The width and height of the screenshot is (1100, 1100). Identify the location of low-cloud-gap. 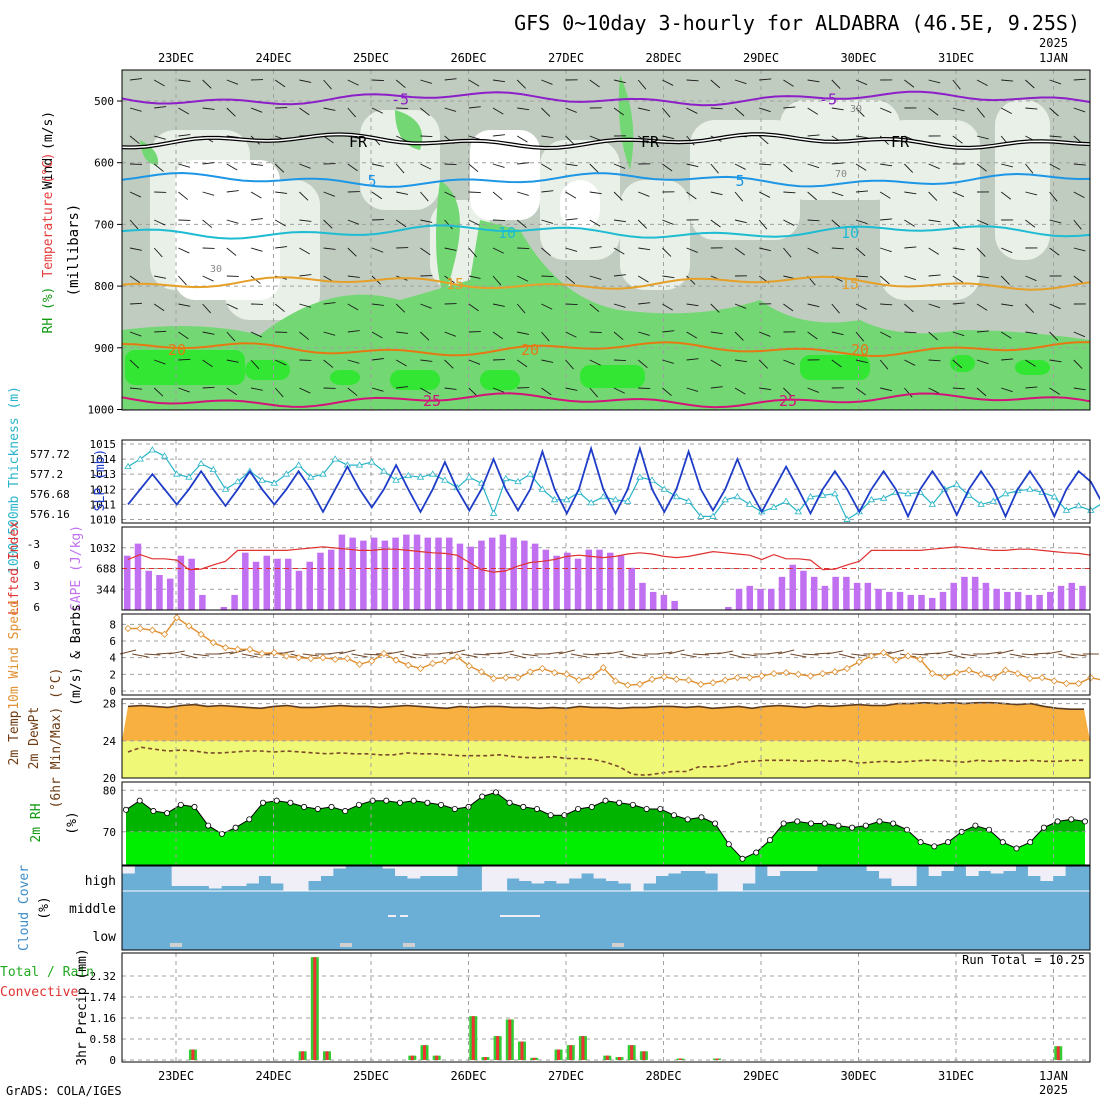
(346, 945).